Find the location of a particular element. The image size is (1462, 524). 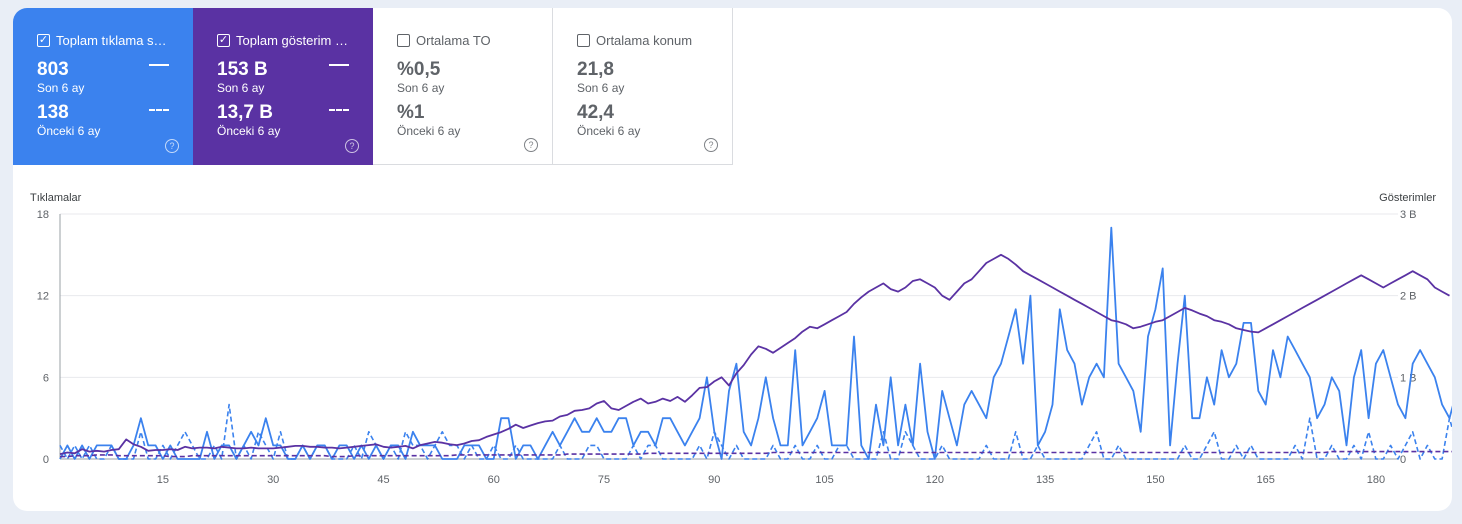

metric-current-value: %0,5 is located at coordinates (419, 69).